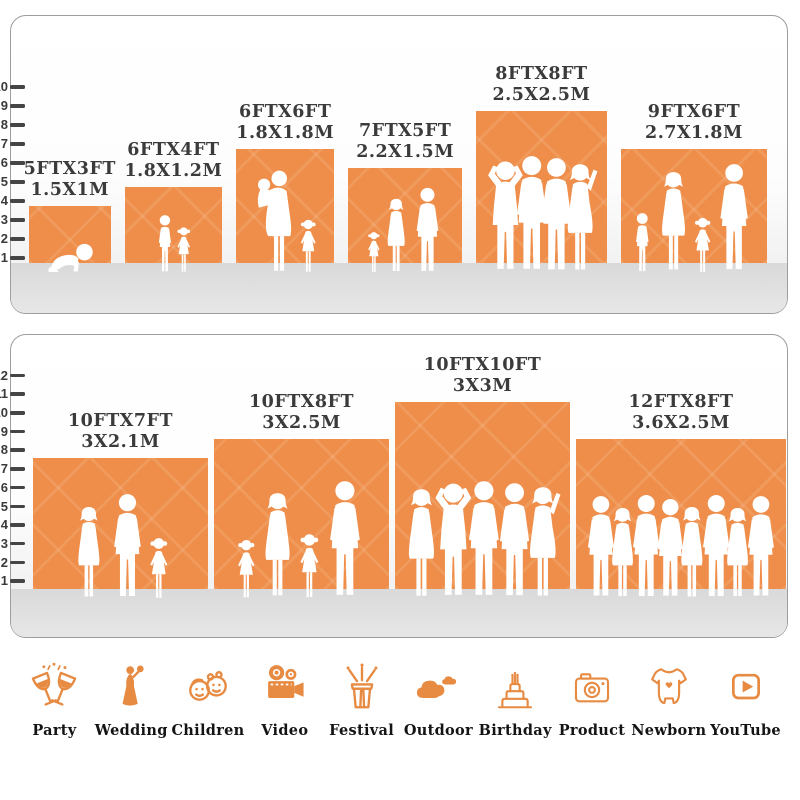 This screenshot has height=800, width=800. I want to click on category-label: Festival, so click(361, 730).